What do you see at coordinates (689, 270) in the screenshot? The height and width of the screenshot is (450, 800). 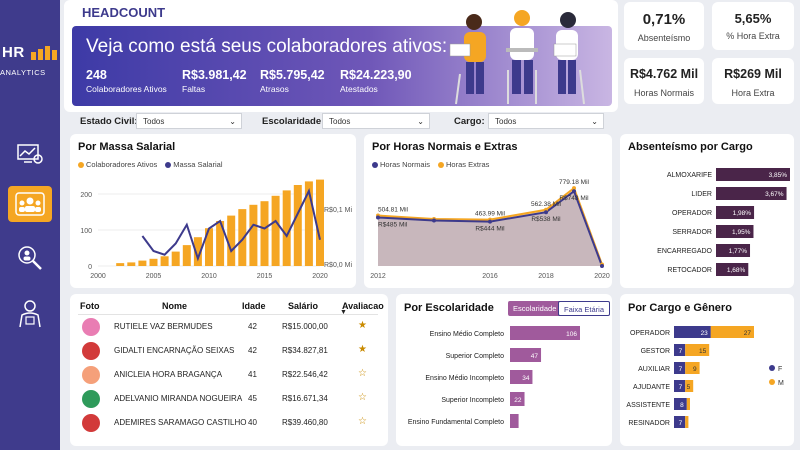 I see `category-label: RETOCADOR` at bounding box center [689, 270].